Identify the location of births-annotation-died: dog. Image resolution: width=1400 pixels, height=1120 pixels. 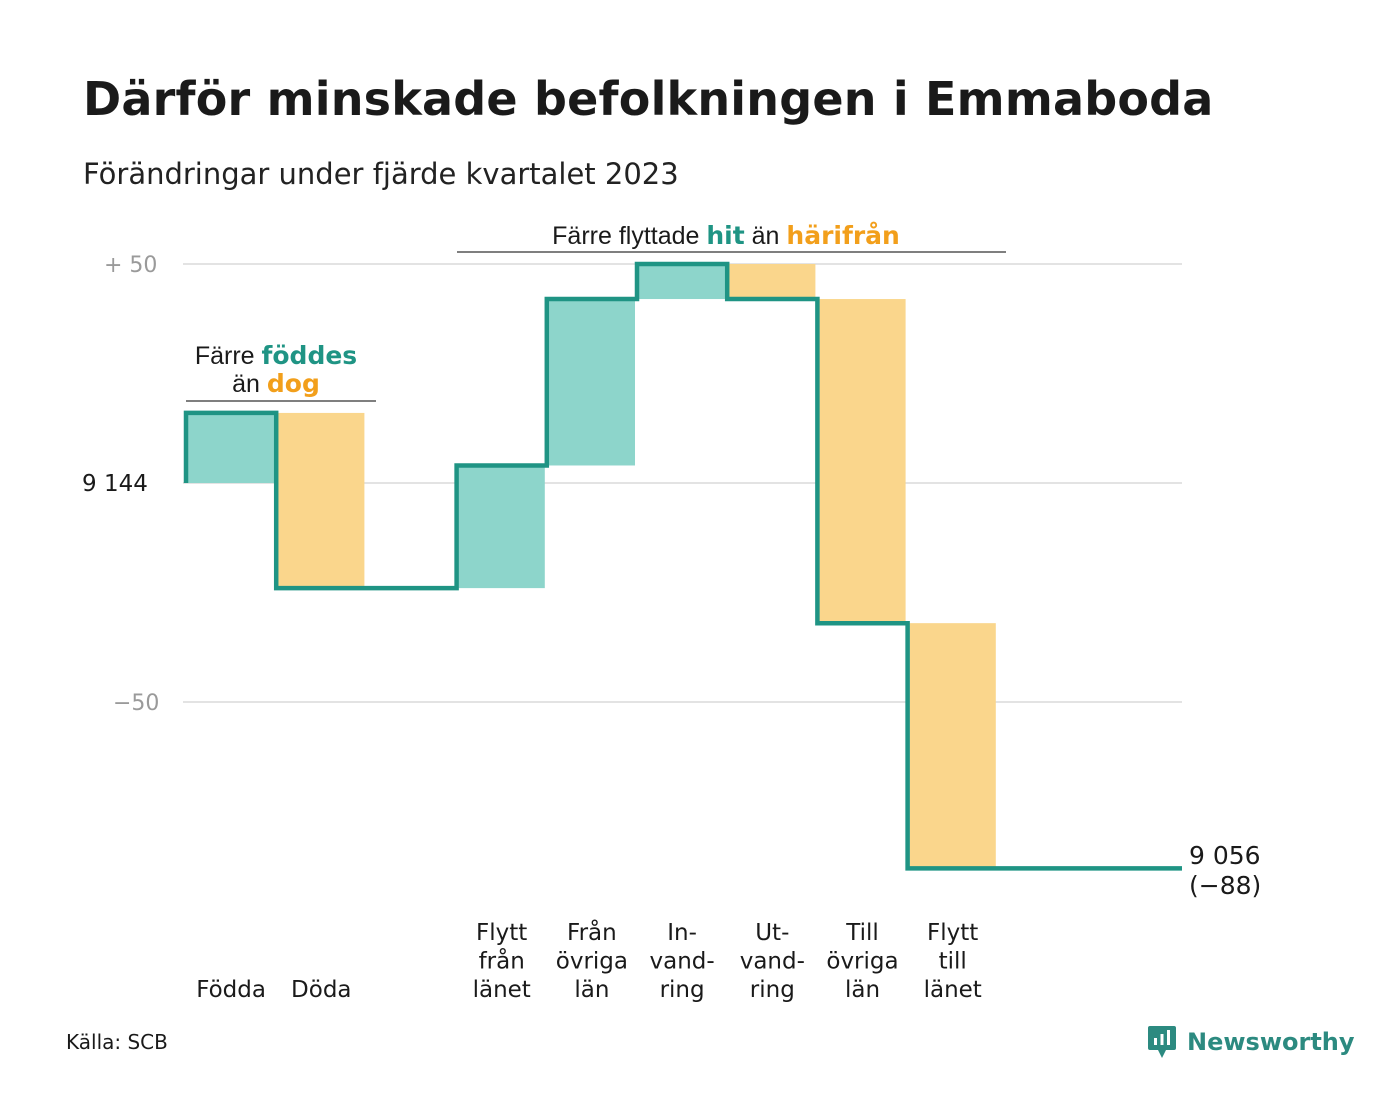
(293, 383).